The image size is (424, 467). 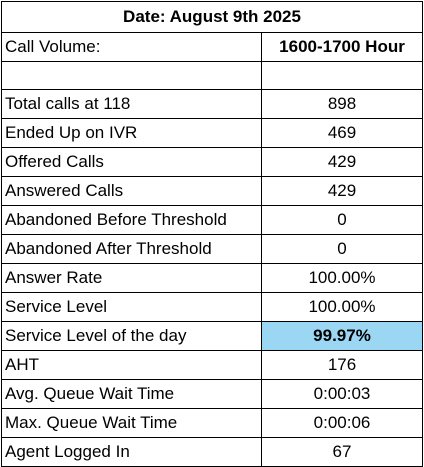 I want to click on table-row: Abandoned After Threshold 0, so click(x=212, y=249).